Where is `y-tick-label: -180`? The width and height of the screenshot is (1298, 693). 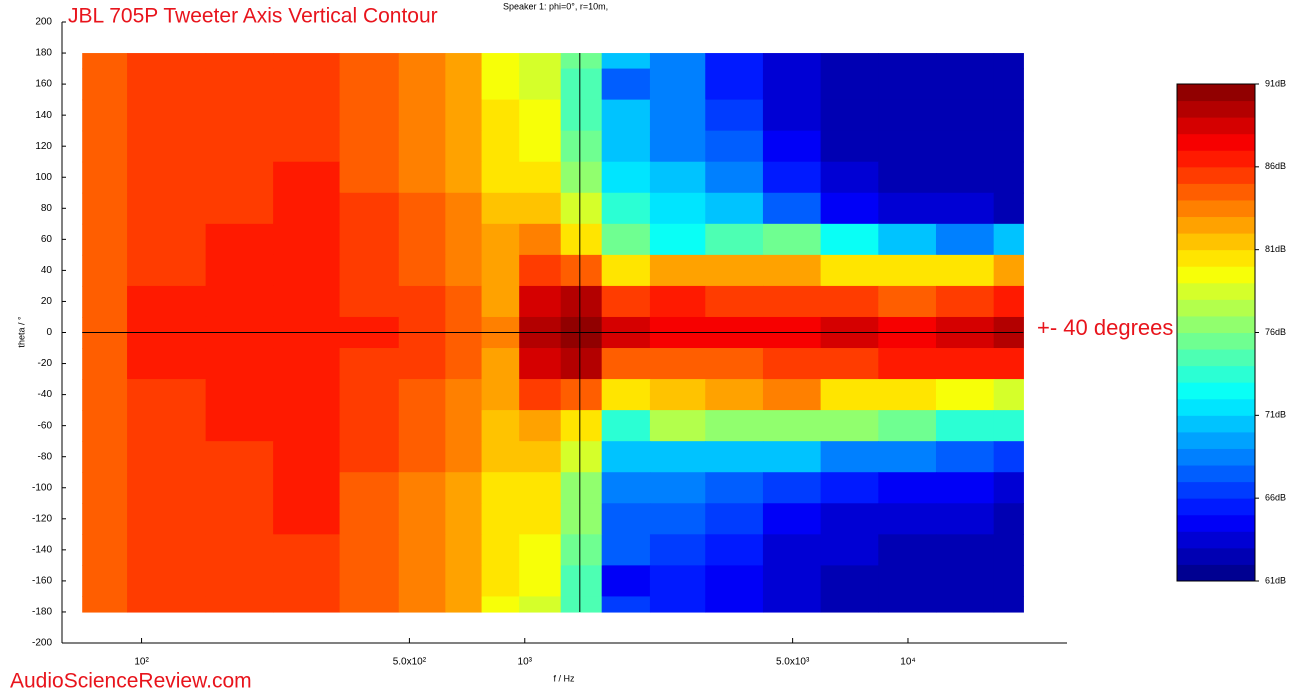 y-tick-label: -180 is located at coordinates (42, 612).